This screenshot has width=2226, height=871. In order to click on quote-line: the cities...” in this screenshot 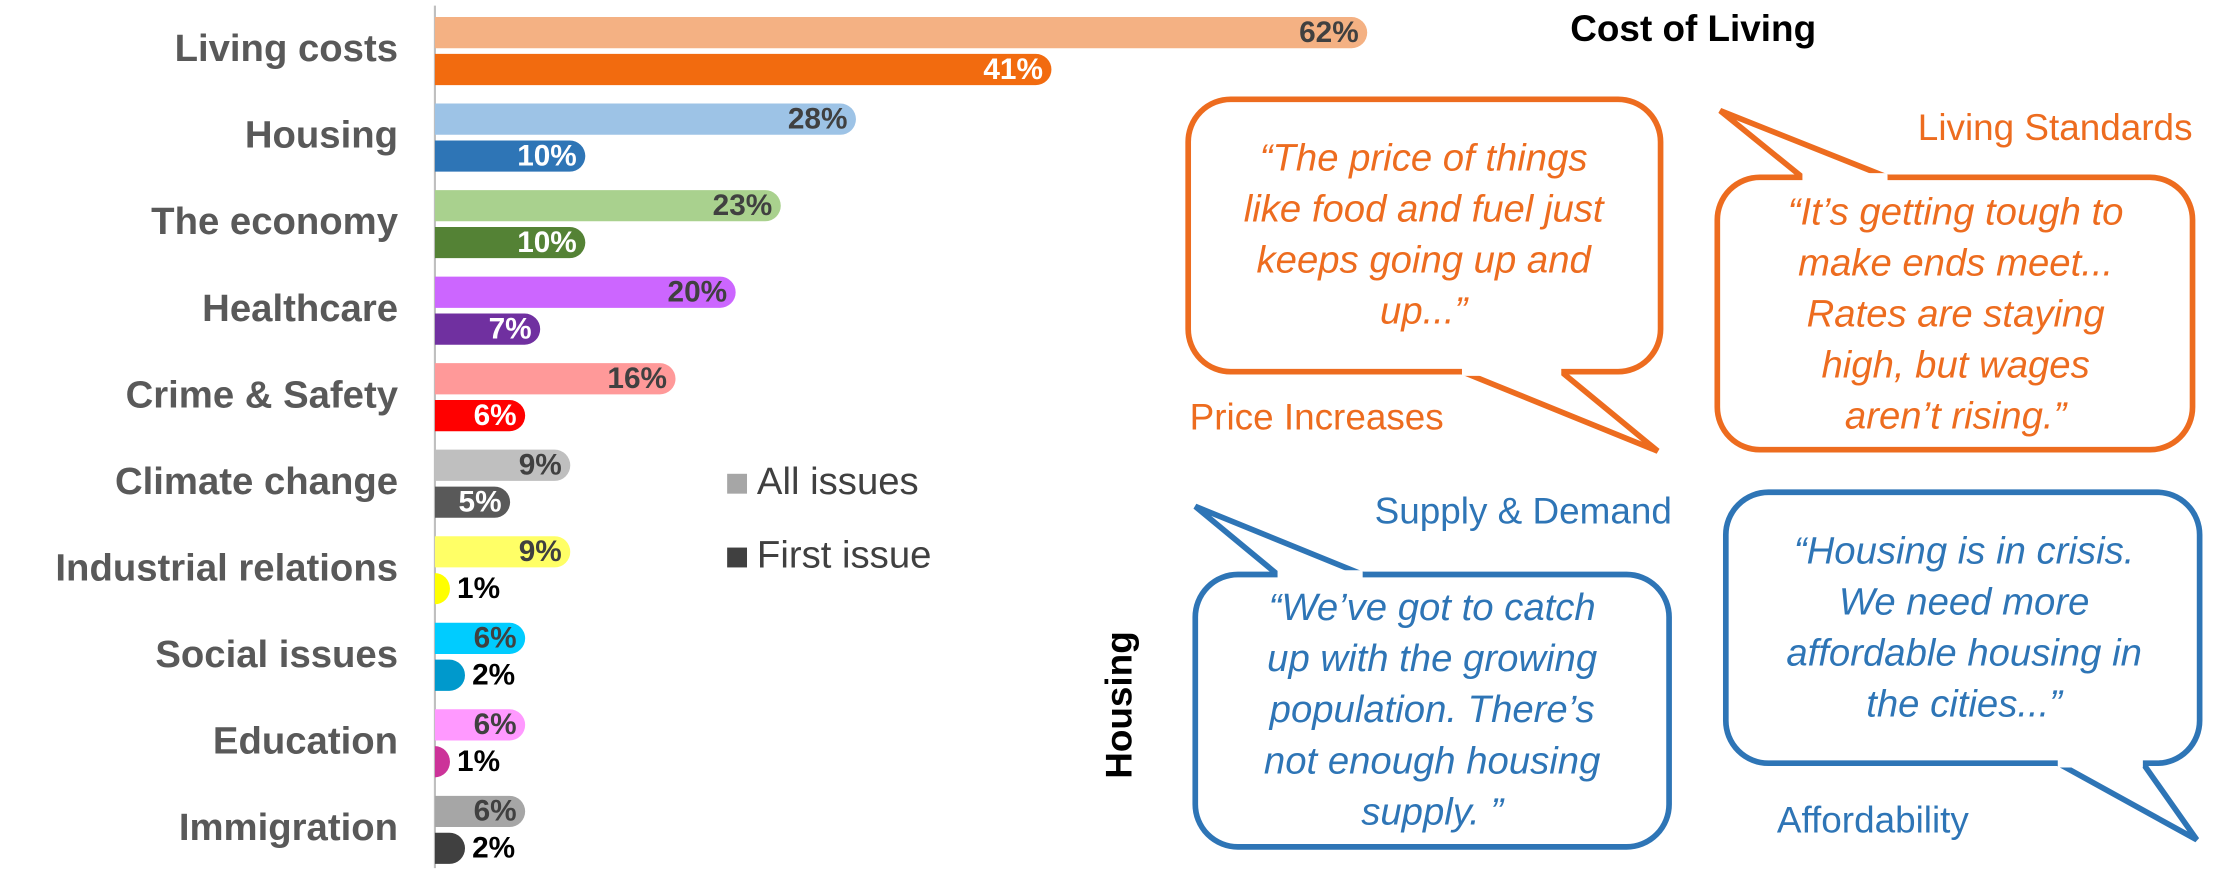, I will do `click(1965, 704)`.